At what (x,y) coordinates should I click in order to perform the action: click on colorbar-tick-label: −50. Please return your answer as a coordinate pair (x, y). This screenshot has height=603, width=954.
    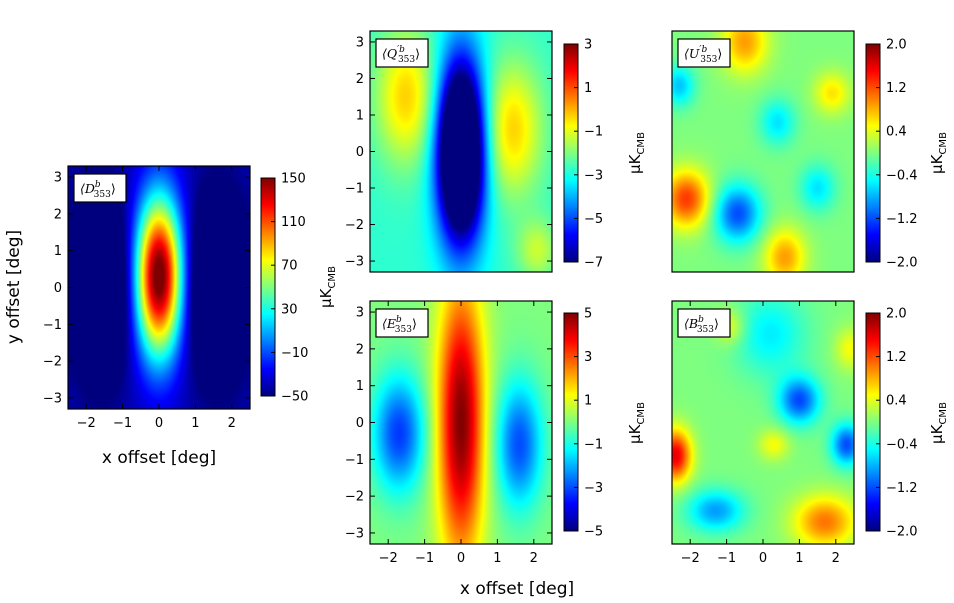
    Looking at the image, I should click on (294, 397).